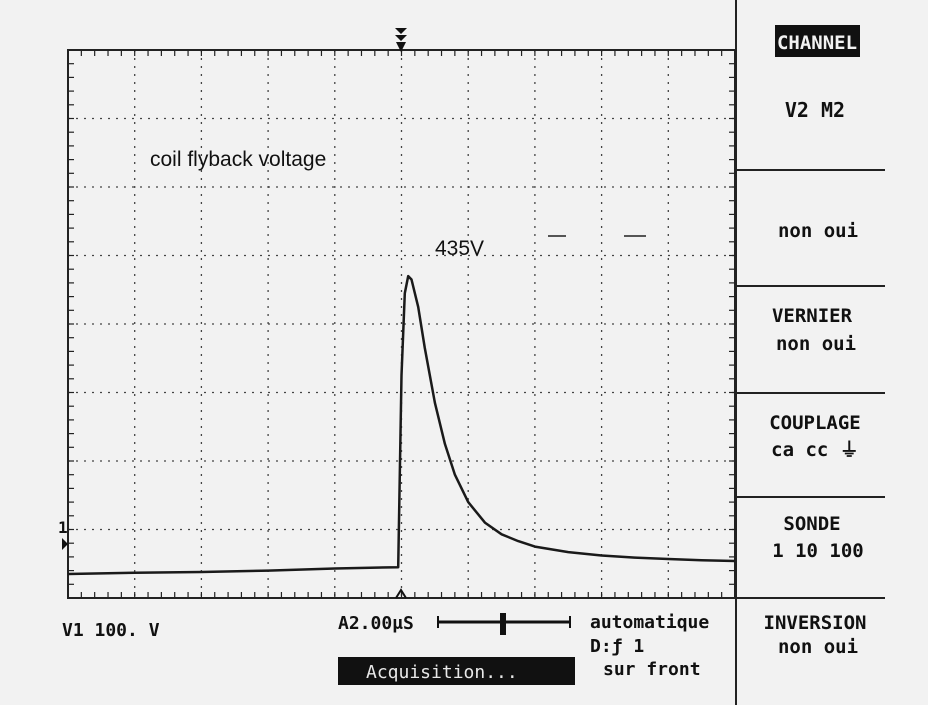 This screenshot has width=928, height=705. I want to click on slider-thumb, so click(503, 624).